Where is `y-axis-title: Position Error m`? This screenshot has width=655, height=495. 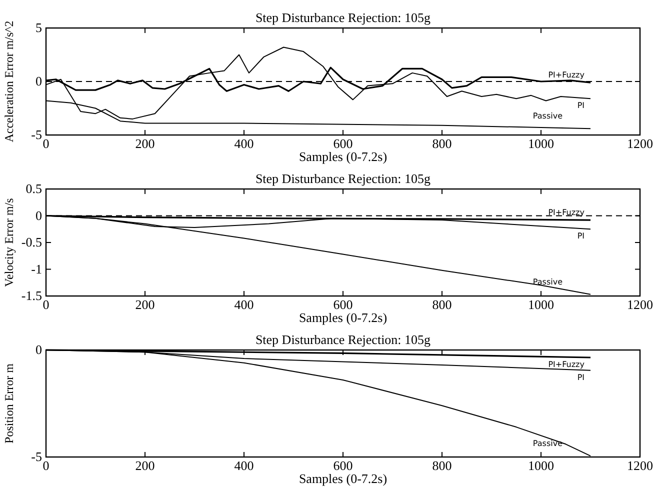 y-axis-title: Position Error m is located at coordinates (9, 403).